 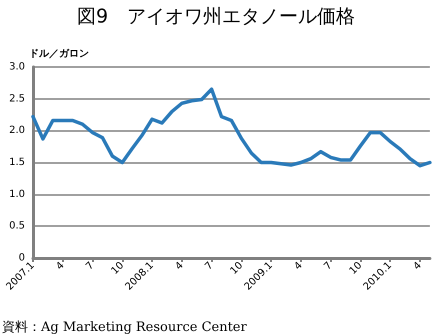 I want to click on y-axis-title: ドル／ガロン, so click(x=59, y=54).